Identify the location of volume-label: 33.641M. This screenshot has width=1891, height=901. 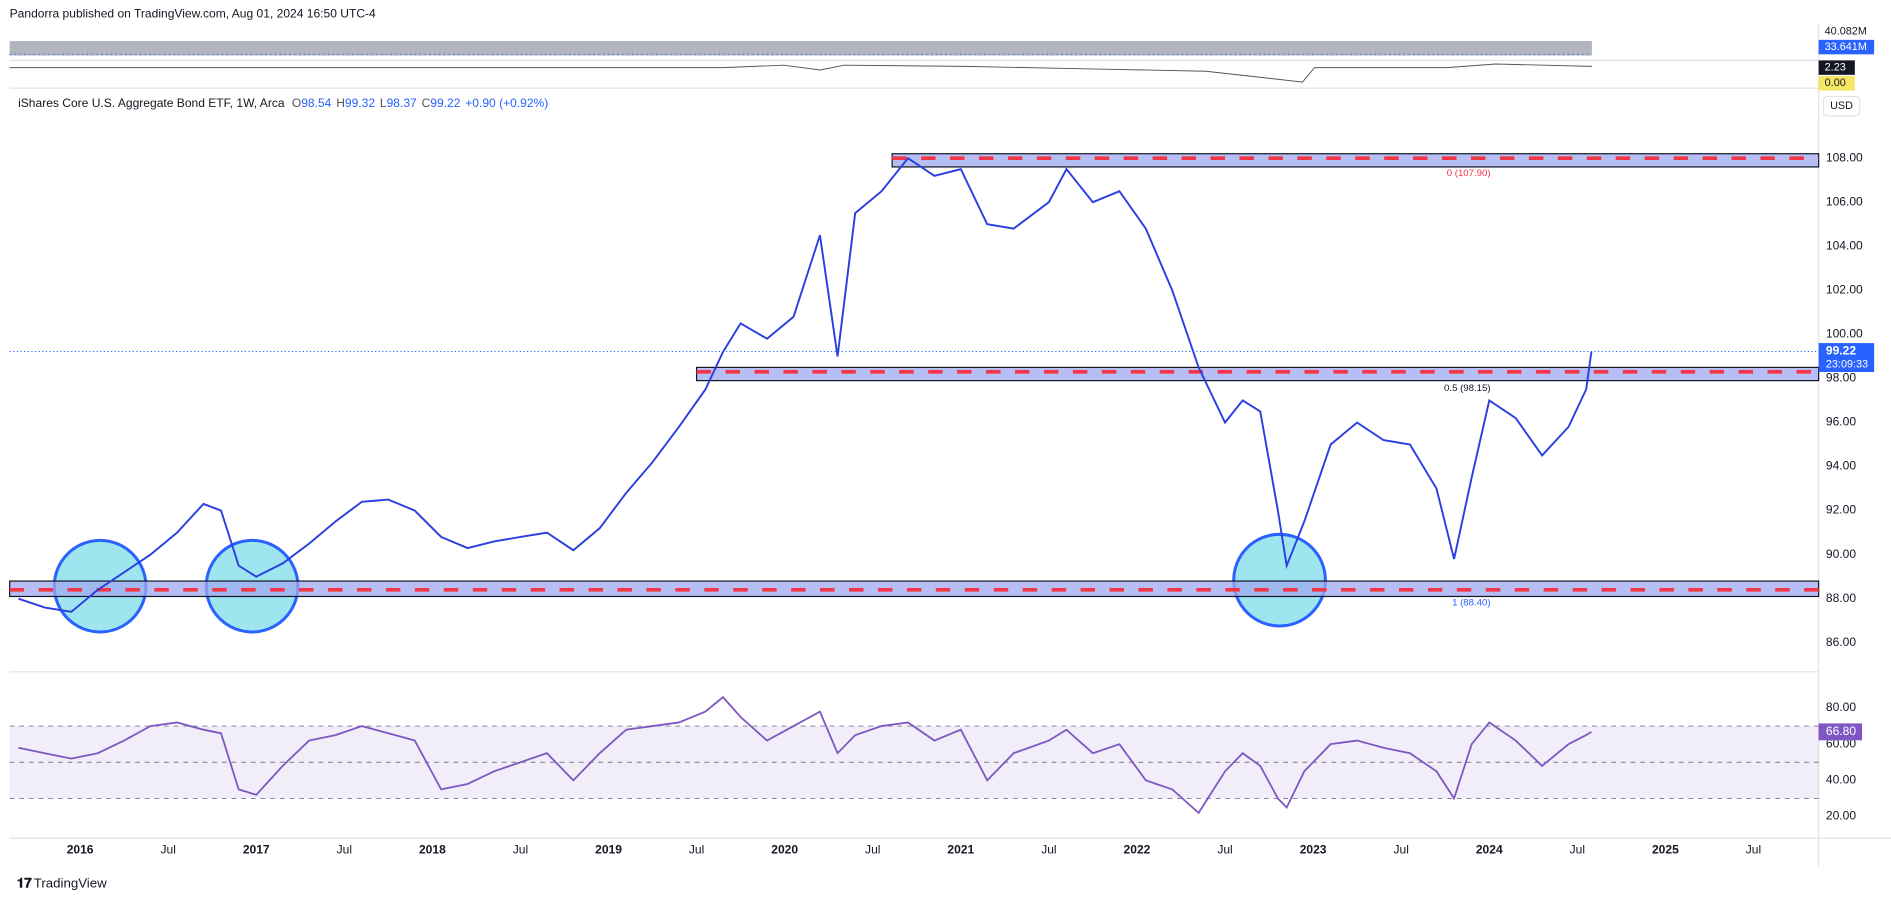
(1846, 47).